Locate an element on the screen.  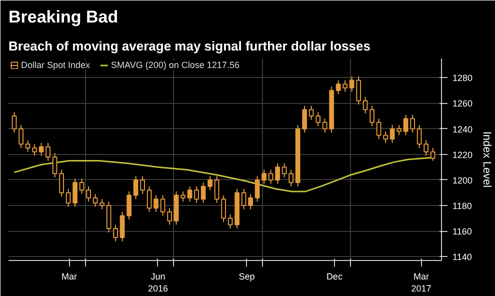
x-tick-label: Dec is located at coordinates (334, 277).